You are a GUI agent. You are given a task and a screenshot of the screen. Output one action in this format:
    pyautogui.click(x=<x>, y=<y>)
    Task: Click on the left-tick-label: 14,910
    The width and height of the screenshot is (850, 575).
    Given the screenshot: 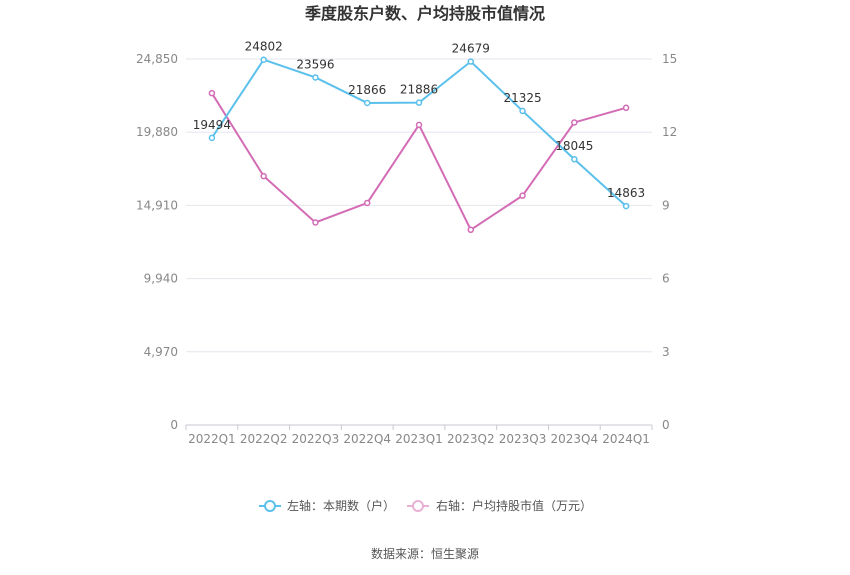 What is the action you would take?
    pyautogui.click(x=157, y=205)
    